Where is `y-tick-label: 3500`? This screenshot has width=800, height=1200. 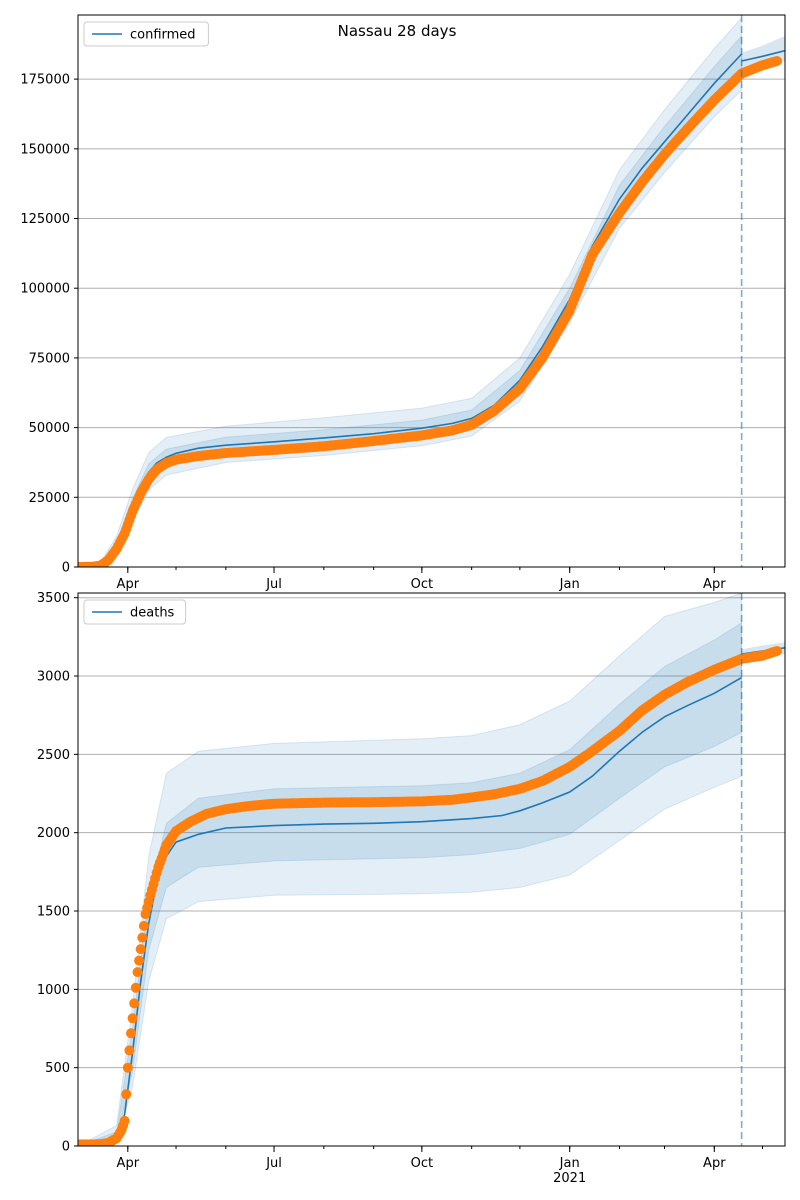
y-tick-label: 3500 is located at coordinates (53, 598).